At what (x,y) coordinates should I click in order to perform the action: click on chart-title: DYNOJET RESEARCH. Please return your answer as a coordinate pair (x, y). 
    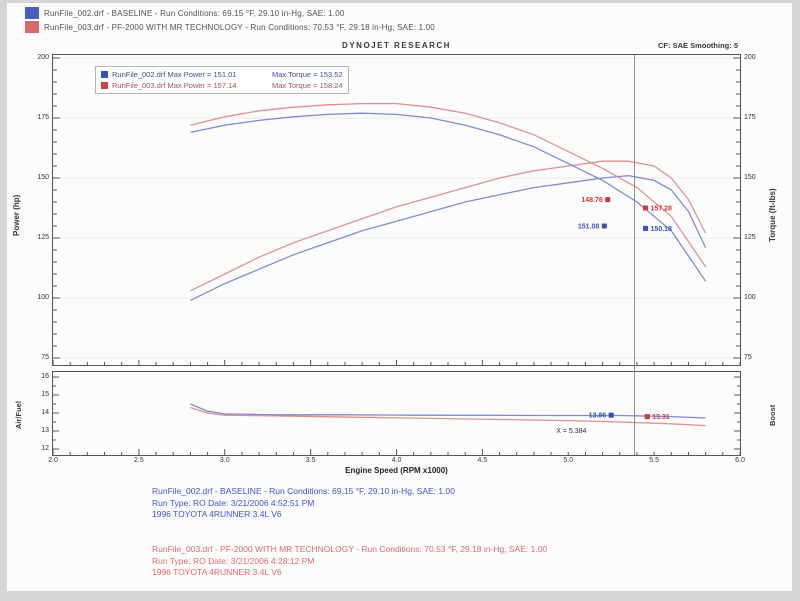
    Looking at the image, I should click on (396, 45).